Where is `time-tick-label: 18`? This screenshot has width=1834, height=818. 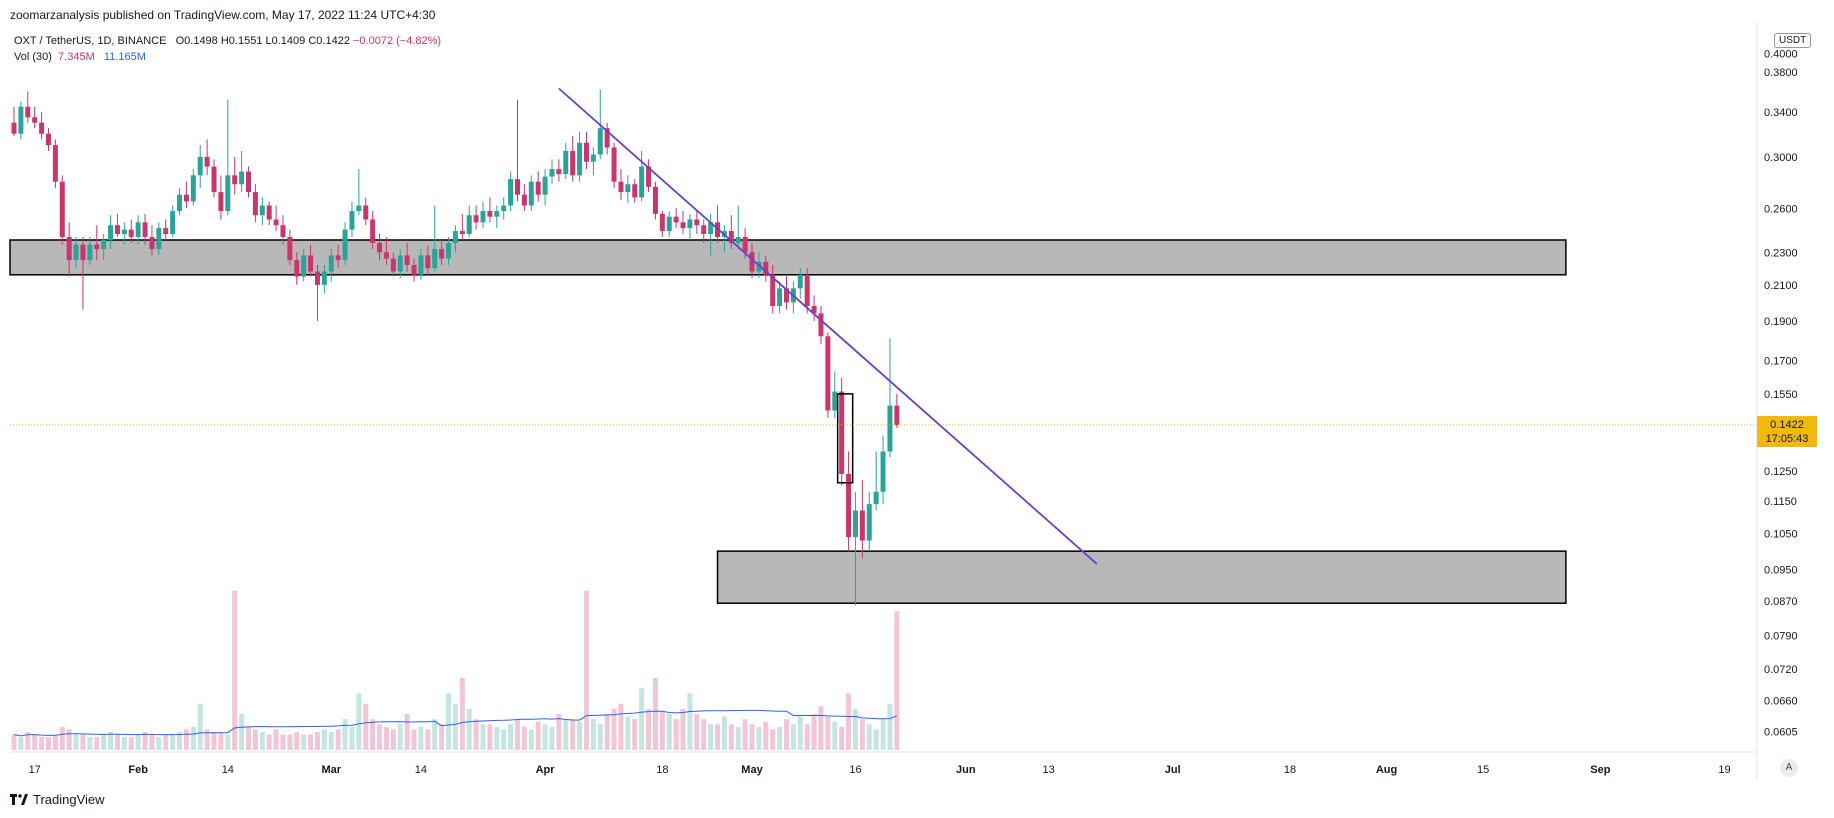 time-tick-label: 18 is located at coordinates (662, 770).